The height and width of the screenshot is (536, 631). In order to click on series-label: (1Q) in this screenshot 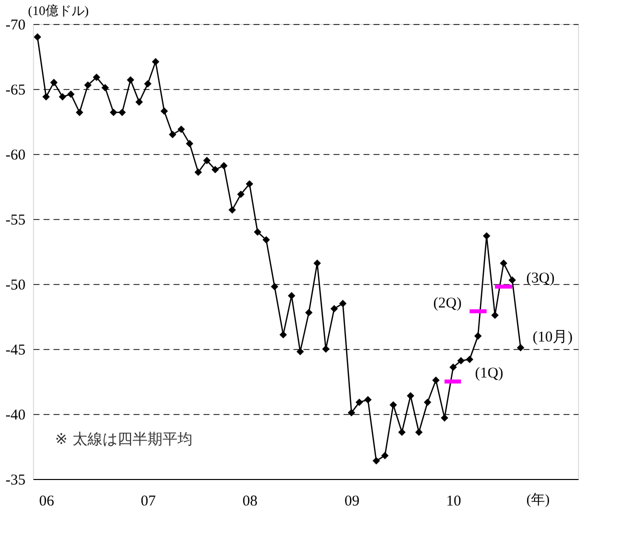, I will do `click(489, 374)`.